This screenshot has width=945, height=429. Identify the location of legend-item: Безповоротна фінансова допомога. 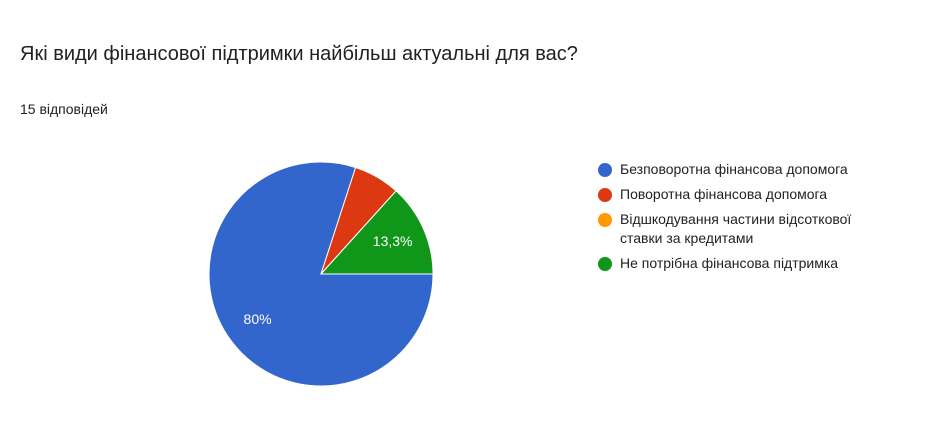
(743, 169).